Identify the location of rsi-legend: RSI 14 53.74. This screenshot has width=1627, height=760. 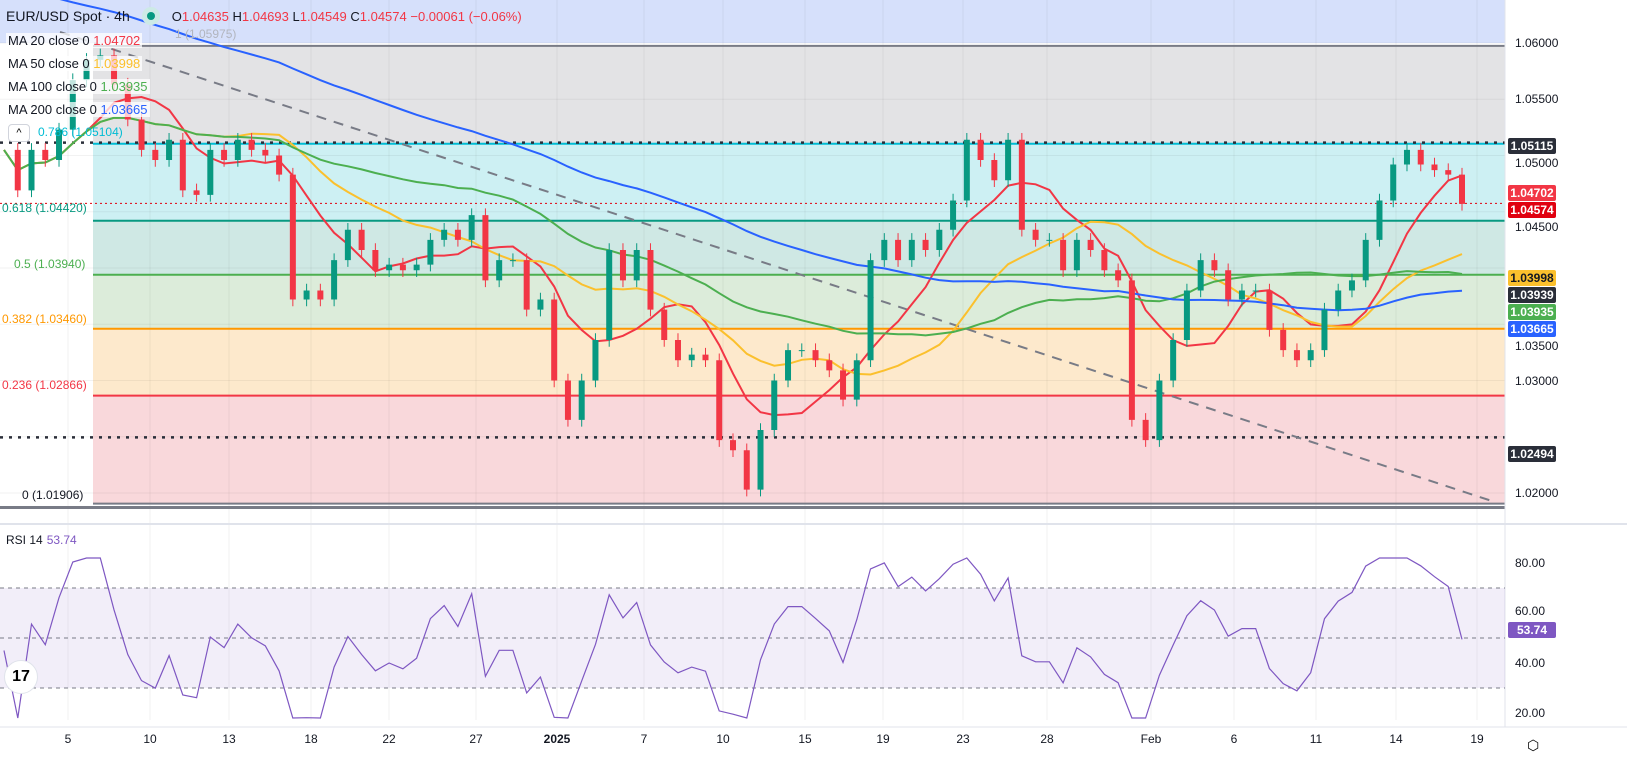
(41, 540).